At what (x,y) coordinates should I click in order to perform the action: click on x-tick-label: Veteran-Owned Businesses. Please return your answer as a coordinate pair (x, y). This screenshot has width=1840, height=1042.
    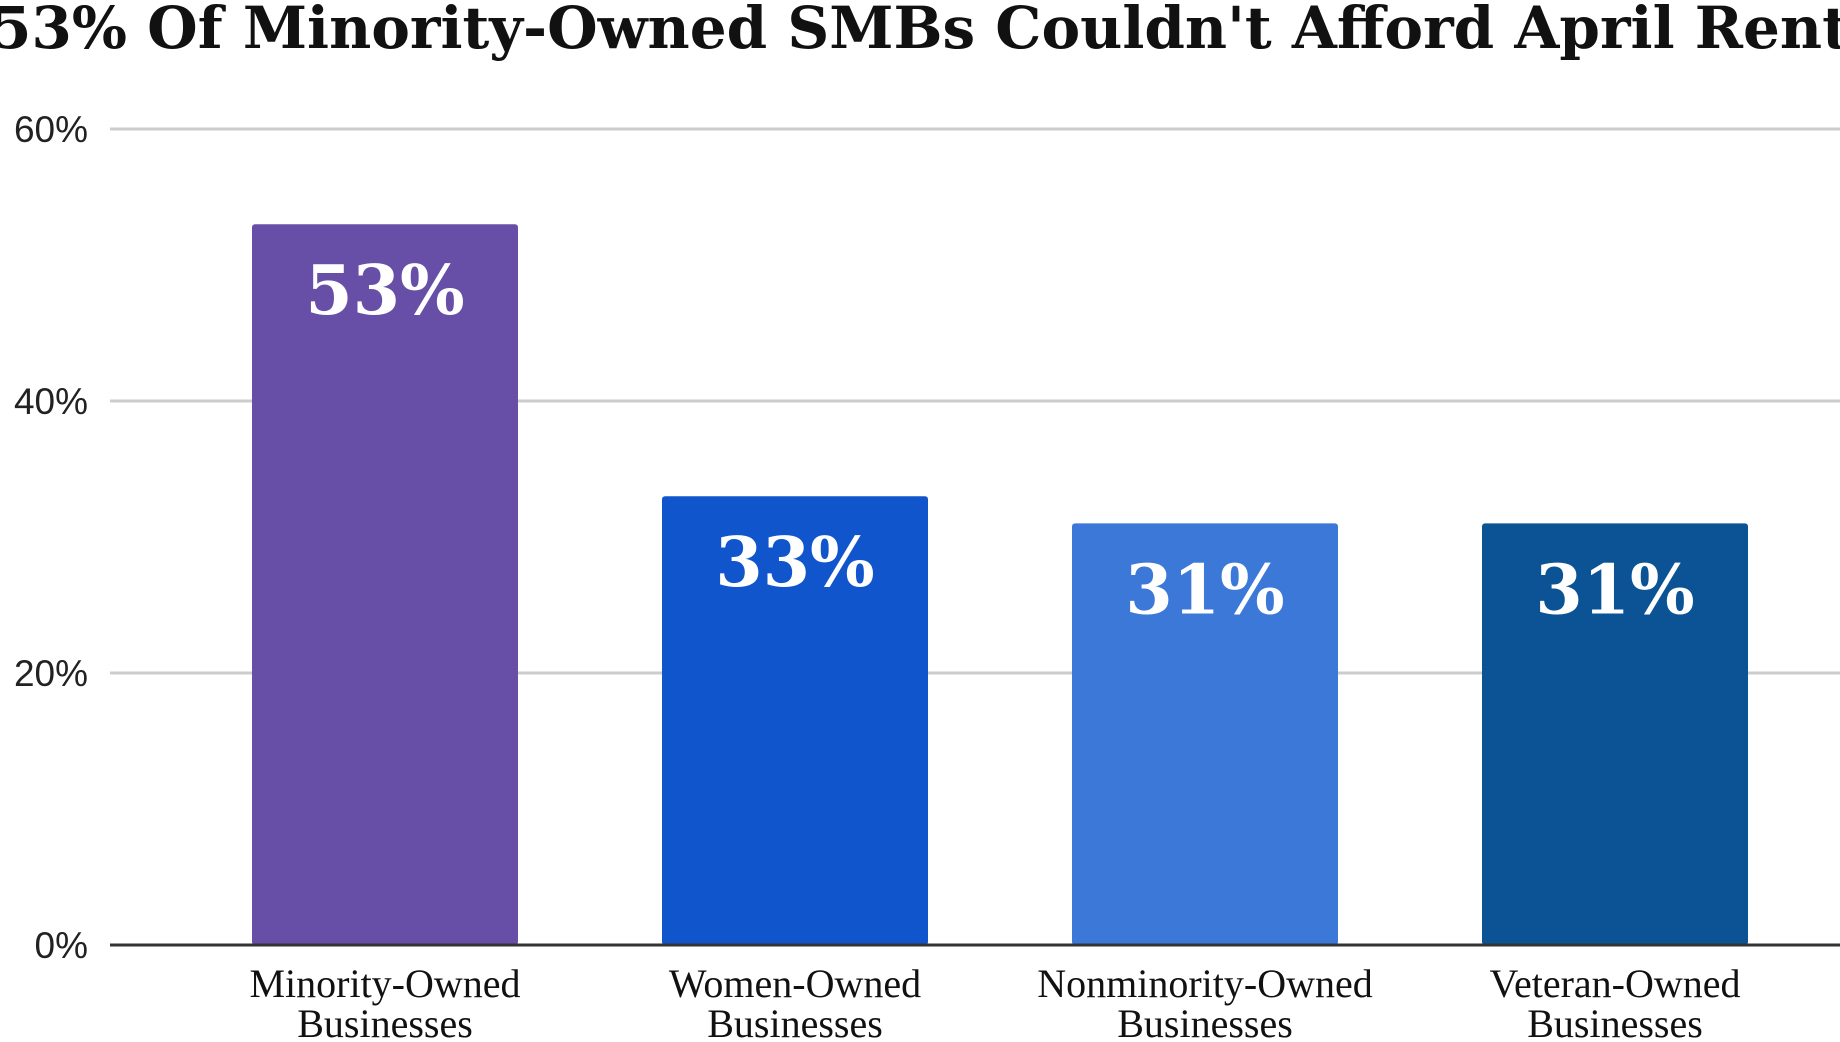
    Looking at the image, I should click on (1615, 1001).